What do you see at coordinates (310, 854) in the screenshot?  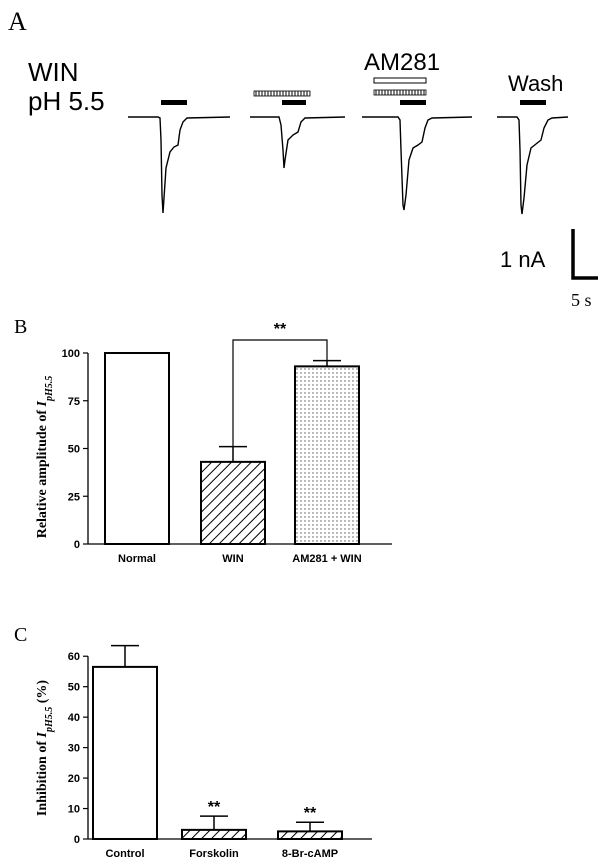 I see `x-tick-label: 8-Br-cAMP` at bounding box center [310, 854].